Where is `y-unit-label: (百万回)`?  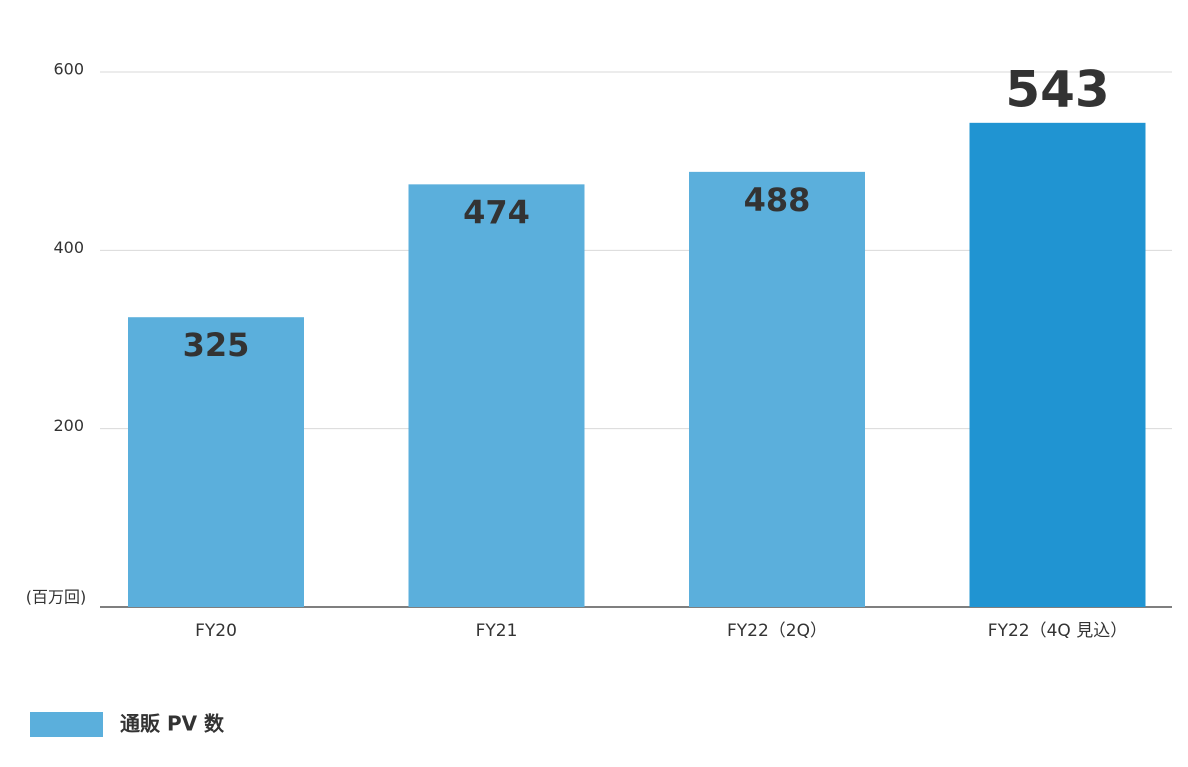
y-unit-label: (百万回) is located at coordinates (56, 597).